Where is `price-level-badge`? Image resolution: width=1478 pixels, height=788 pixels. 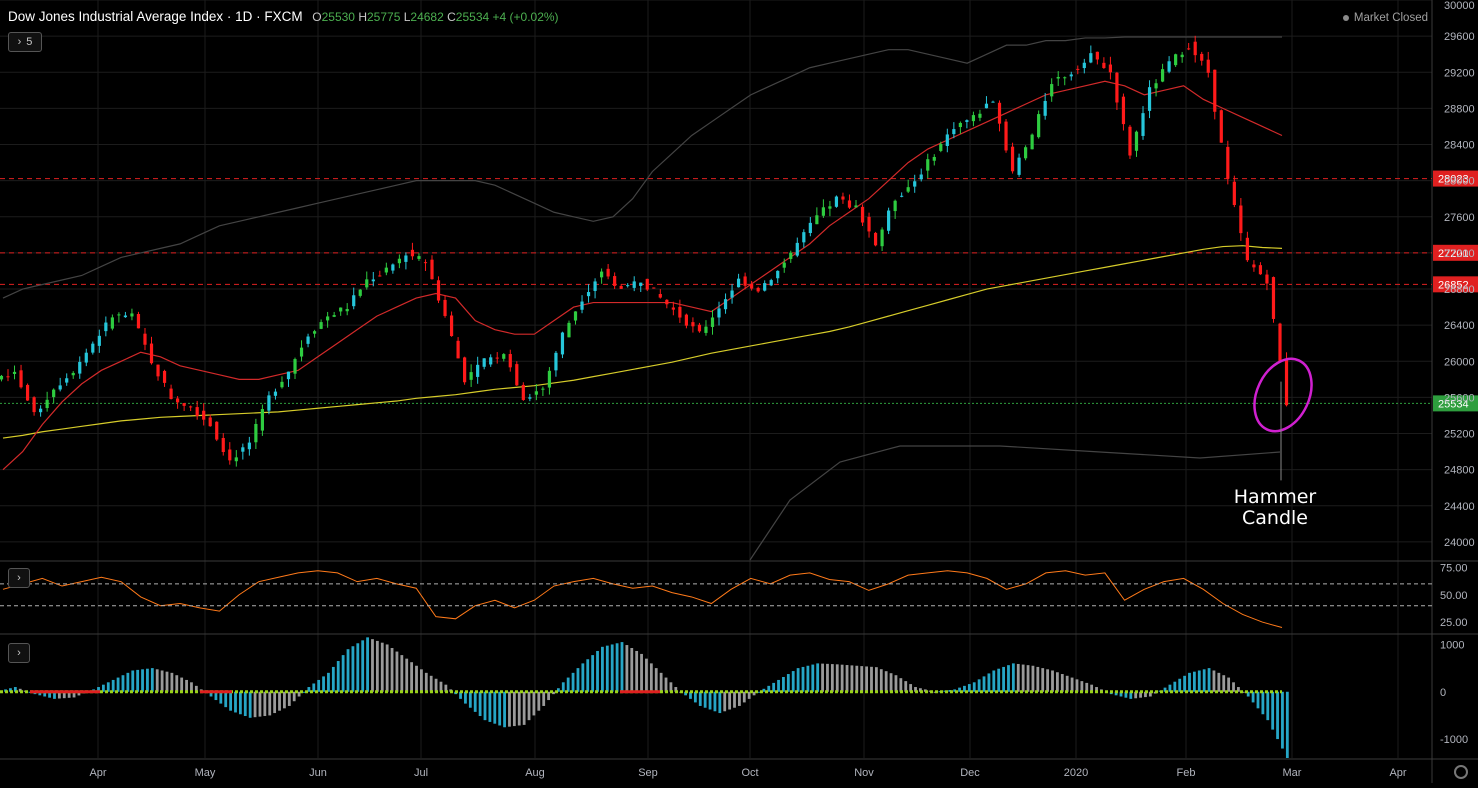
price-level-badge is located at coordinates (1455, 178).